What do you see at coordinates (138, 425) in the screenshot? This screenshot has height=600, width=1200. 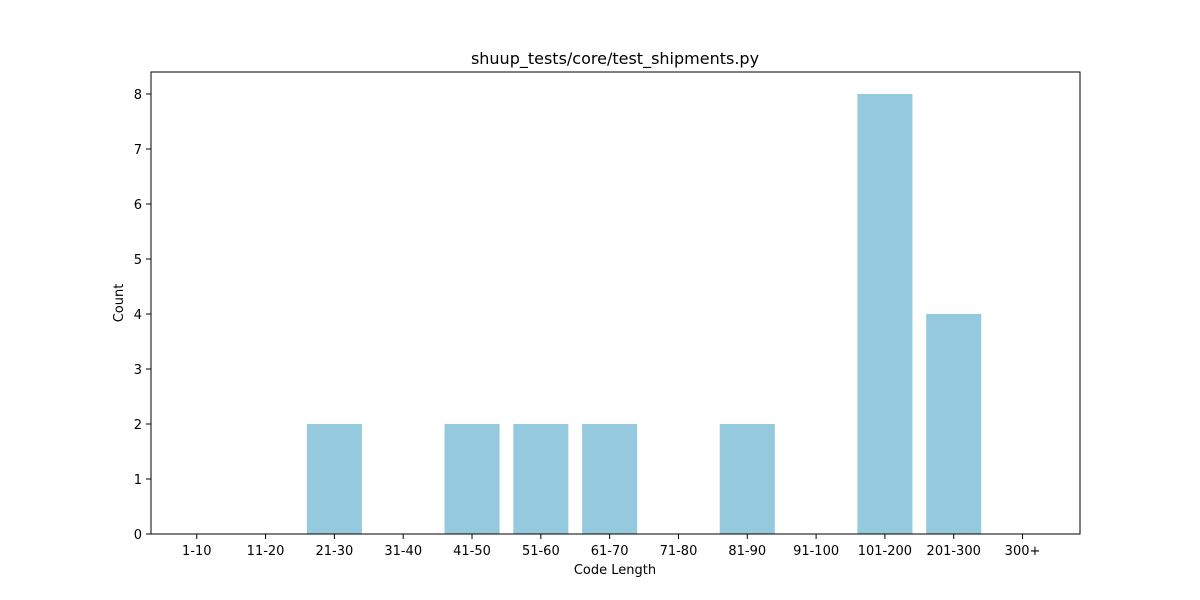 I see `y-tick-label: 2` at bounding box center [138, 425].